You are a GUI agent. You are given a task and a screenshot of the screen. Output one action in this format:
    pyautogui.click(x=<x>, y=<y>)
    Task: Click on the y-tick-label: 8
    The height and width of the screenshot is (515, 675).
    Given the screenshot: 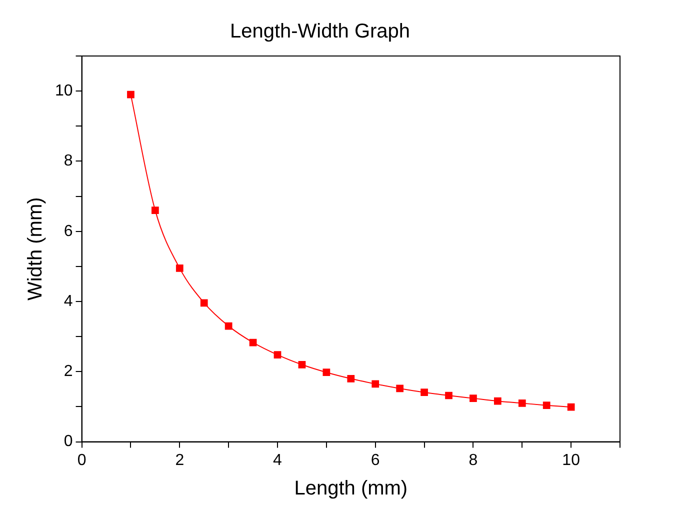 What is the action you would take?
    pyautogui.click(x=68, y=161)
    